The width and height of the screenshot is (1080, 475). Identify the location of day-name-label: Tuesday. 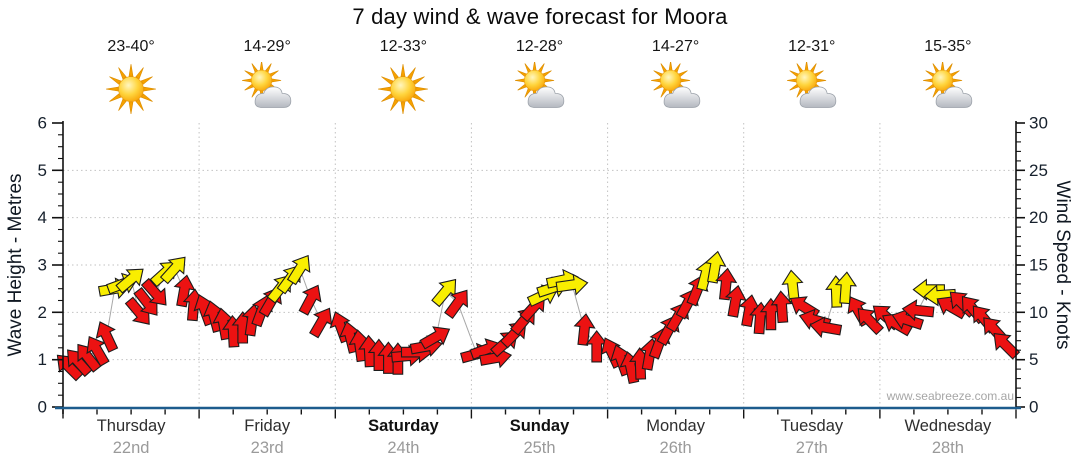
(812, 426).